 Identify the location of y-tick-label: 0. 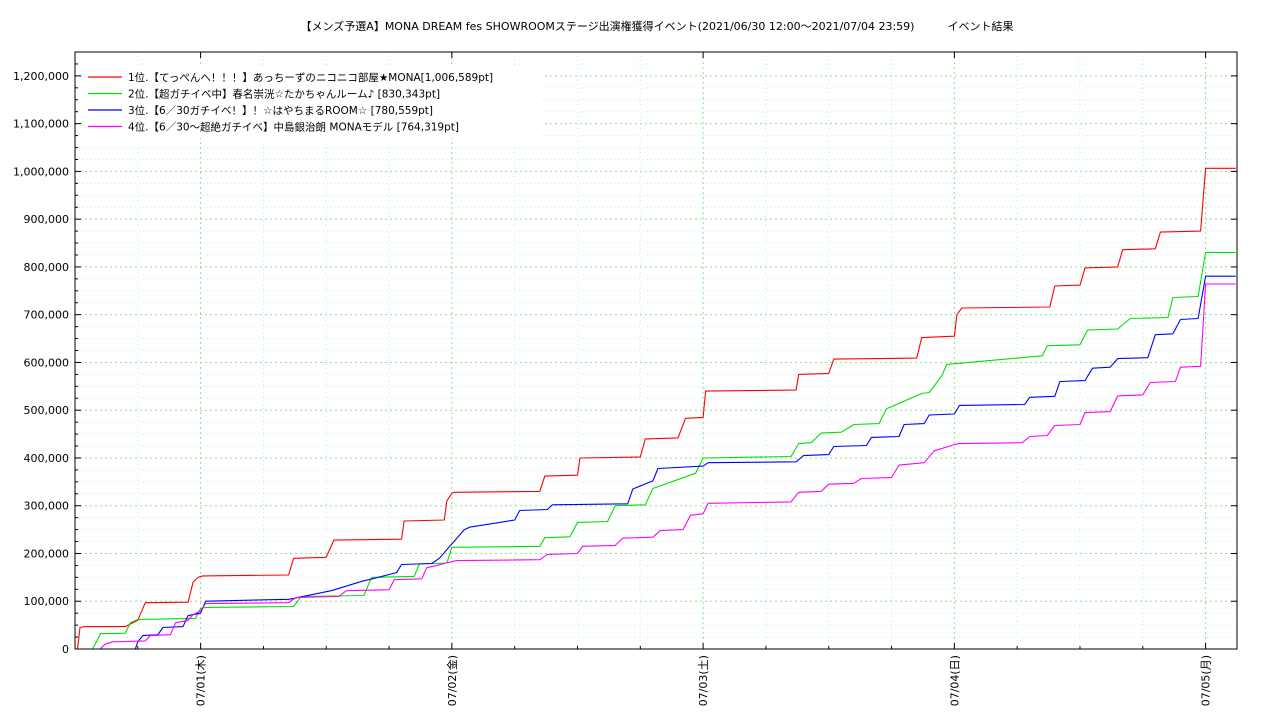
(65, 649).